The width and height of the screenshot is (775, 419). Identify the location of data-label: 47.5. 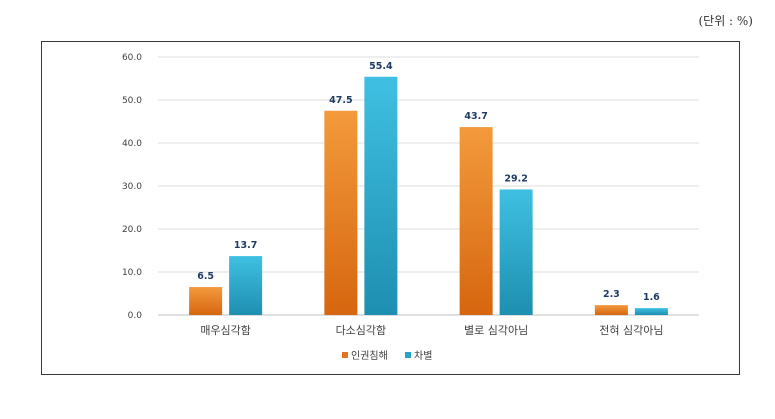
(340, 100).